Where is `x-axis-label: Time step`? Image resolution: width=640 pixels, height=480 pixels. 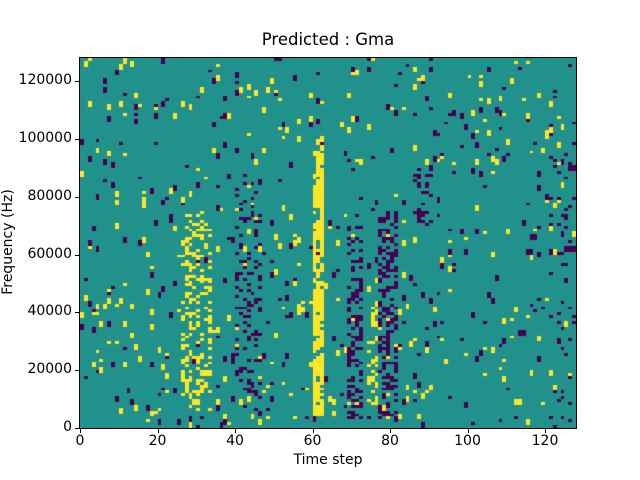
x-axis-label: Time step is located at coordinates (328, 460).